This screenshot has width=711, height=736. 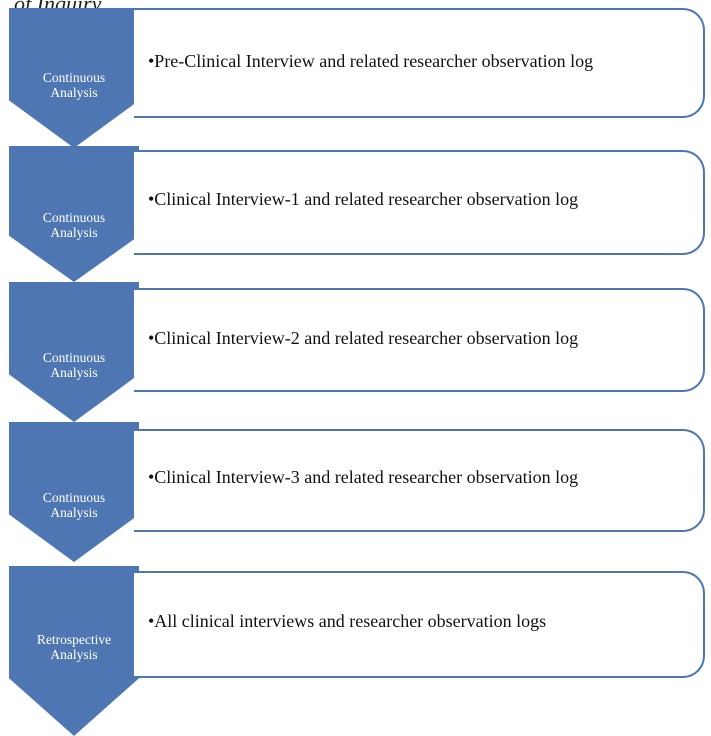 I want to click on step-2-label-line-2: Analysis, so click(x=74, y=232).